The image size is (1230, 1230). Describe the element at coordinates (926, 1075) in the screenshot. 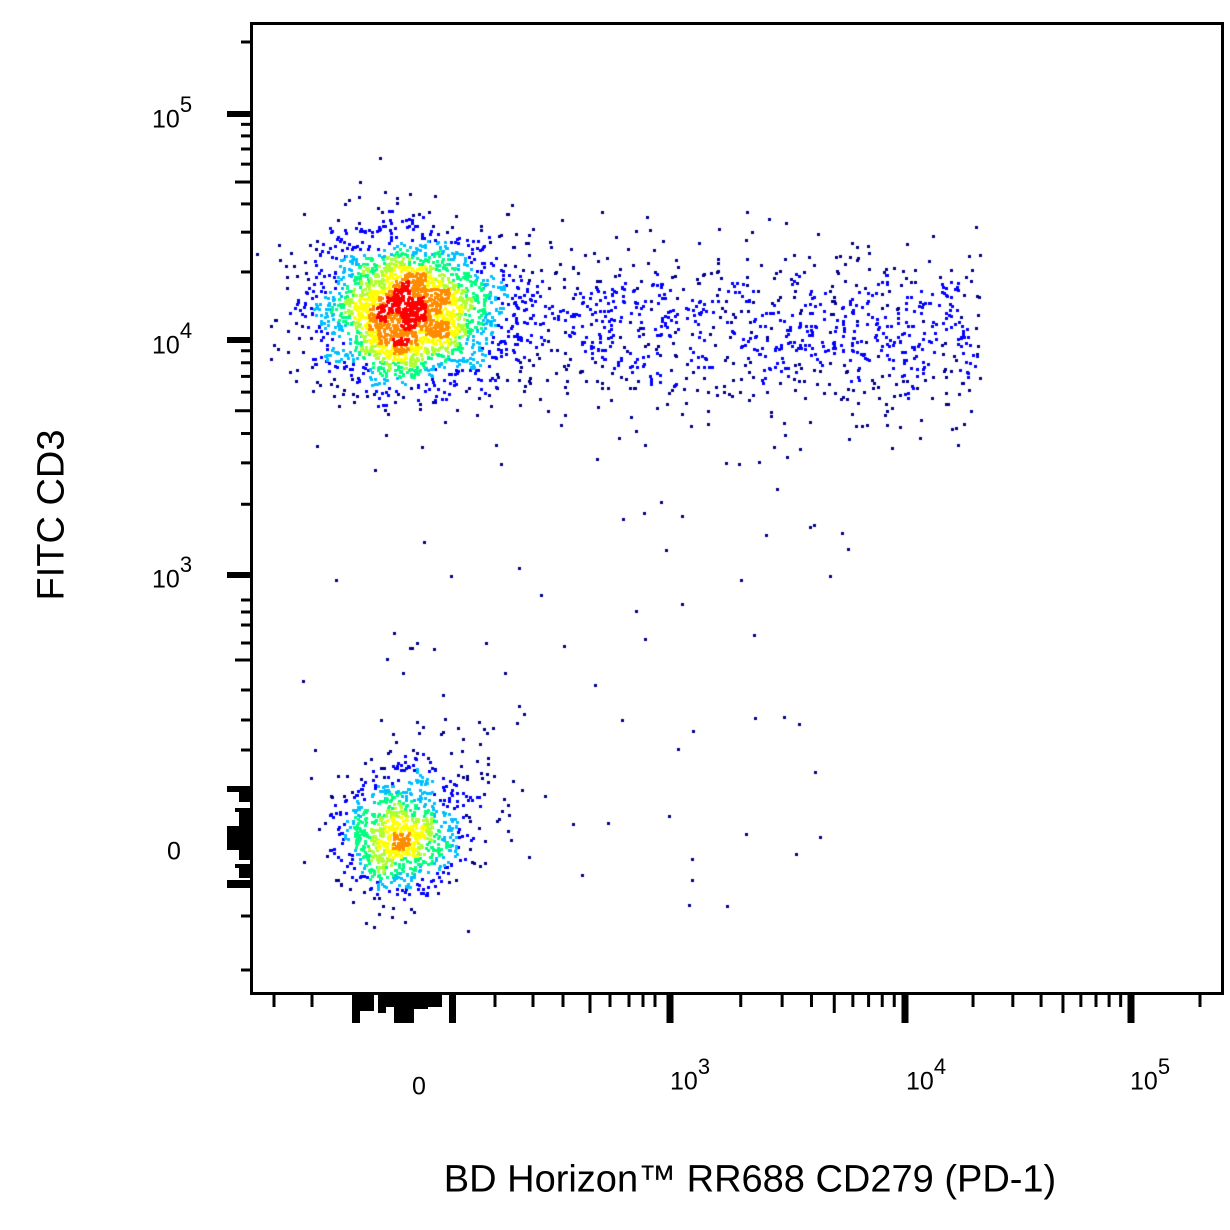

I see `x-tick-label-1e4: 10⁴` at that location.